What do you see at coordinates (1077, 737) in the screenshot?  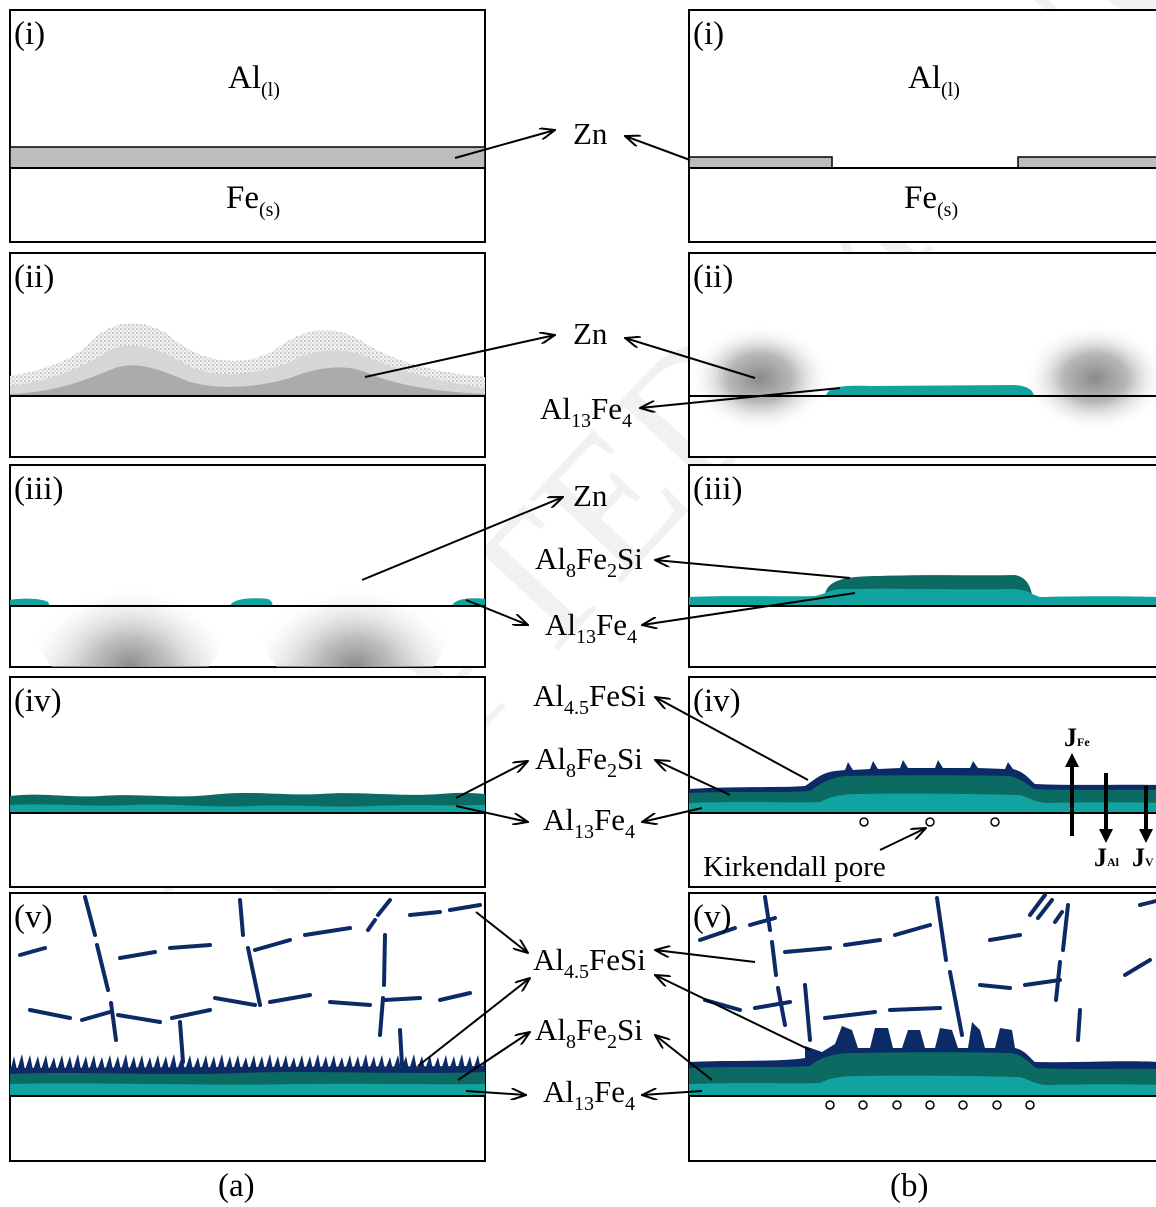 I see `flux-fe-label: JFe` at bounding box center [1077, 737].